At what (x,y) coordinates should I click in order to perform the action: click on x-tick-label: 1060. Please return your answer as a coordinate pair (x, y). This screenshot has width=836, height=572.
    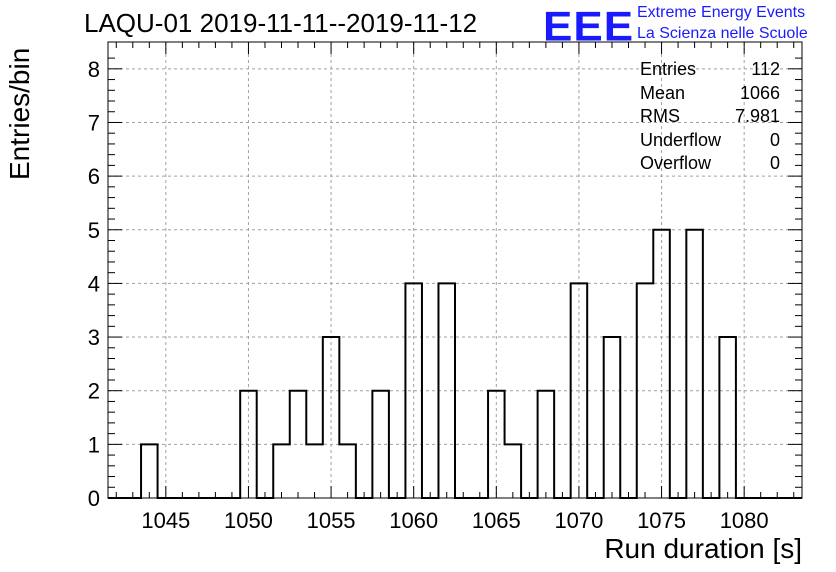
    Looking at the image, I should click on (413, 520).